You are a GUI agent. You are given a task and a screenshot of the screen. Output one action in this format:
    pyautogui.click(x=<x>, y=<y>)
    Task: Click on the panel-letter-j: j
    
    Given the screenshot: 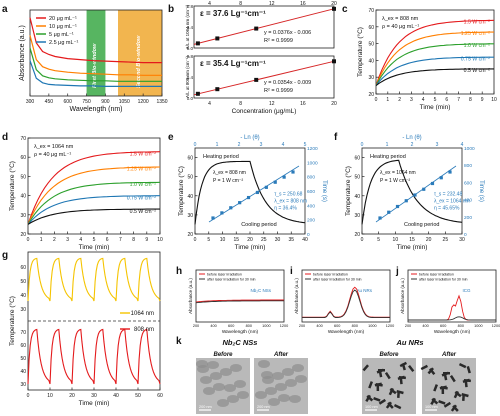 What is the action you would take?
    pyautogui.click(x=397, y=271)
    